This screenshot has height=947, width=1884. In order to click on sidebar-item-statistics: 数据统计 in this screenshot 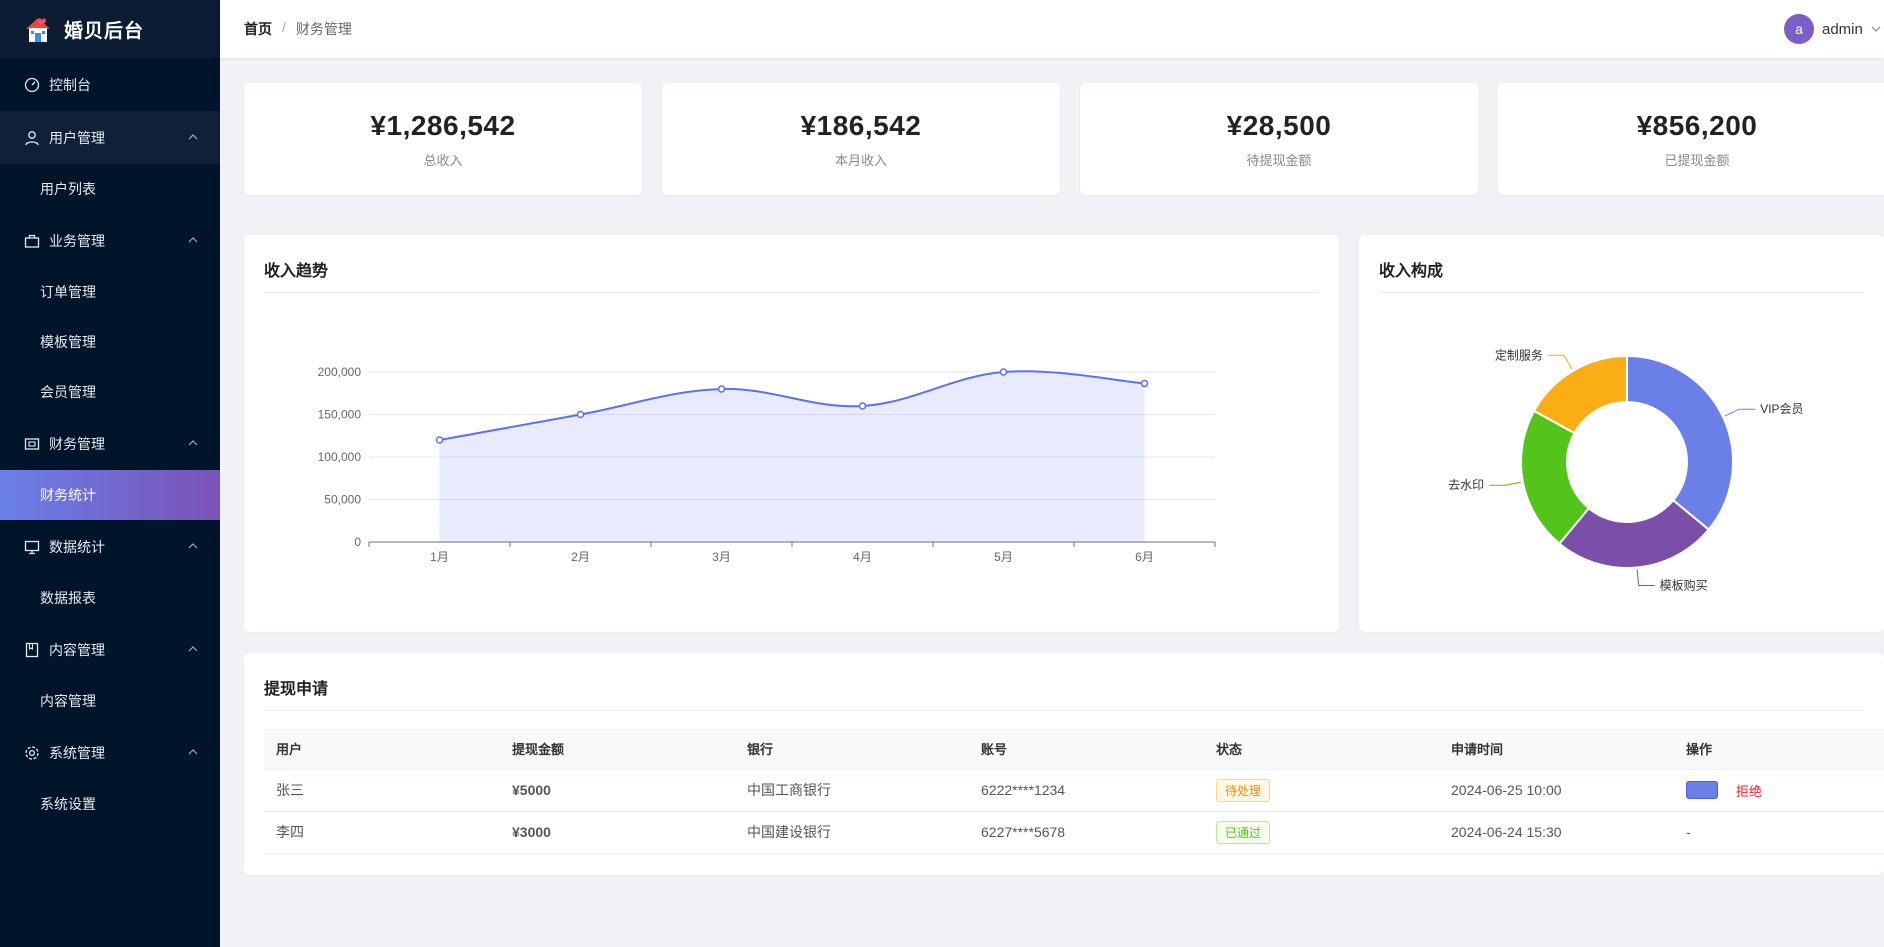, I will do `click(110, 546)`.